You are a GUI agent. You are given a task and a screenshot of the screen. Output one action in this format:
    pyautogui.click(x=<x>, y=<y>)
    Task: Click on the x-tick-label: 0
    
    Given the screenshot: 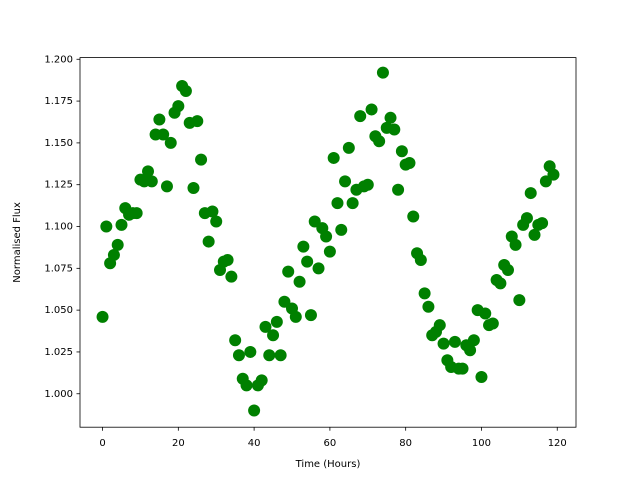 What is the action you would take?
    pyautogui.click(x=102, y=443)
    